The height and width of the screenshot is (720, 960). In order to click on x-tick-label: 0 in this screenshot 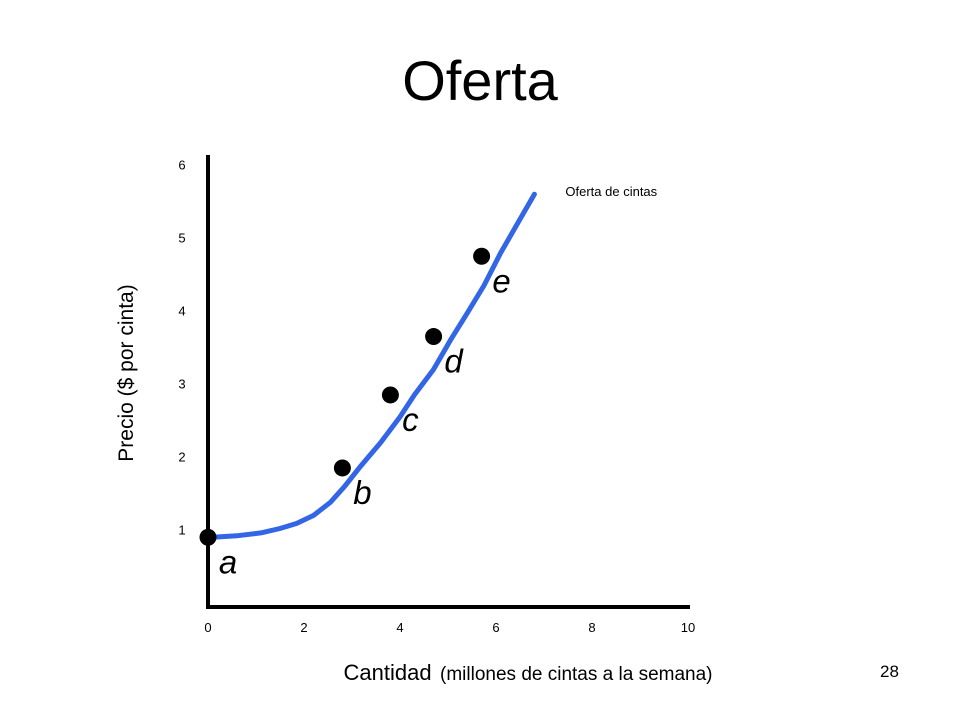, I will do `click(207, 627)`.